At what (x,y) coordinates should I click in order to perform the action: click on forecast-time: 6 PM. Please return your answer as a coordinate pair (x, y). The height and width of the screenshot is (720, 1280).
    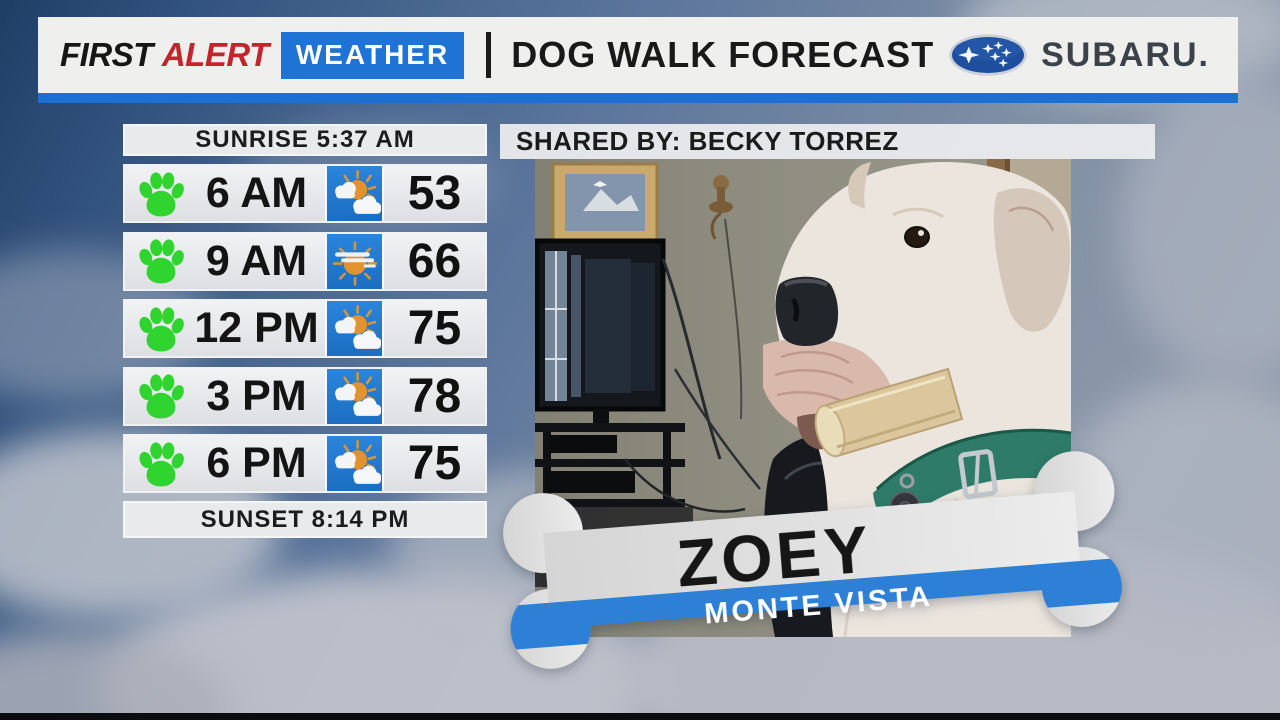
    Looking at the image, I should click on (256, 463).